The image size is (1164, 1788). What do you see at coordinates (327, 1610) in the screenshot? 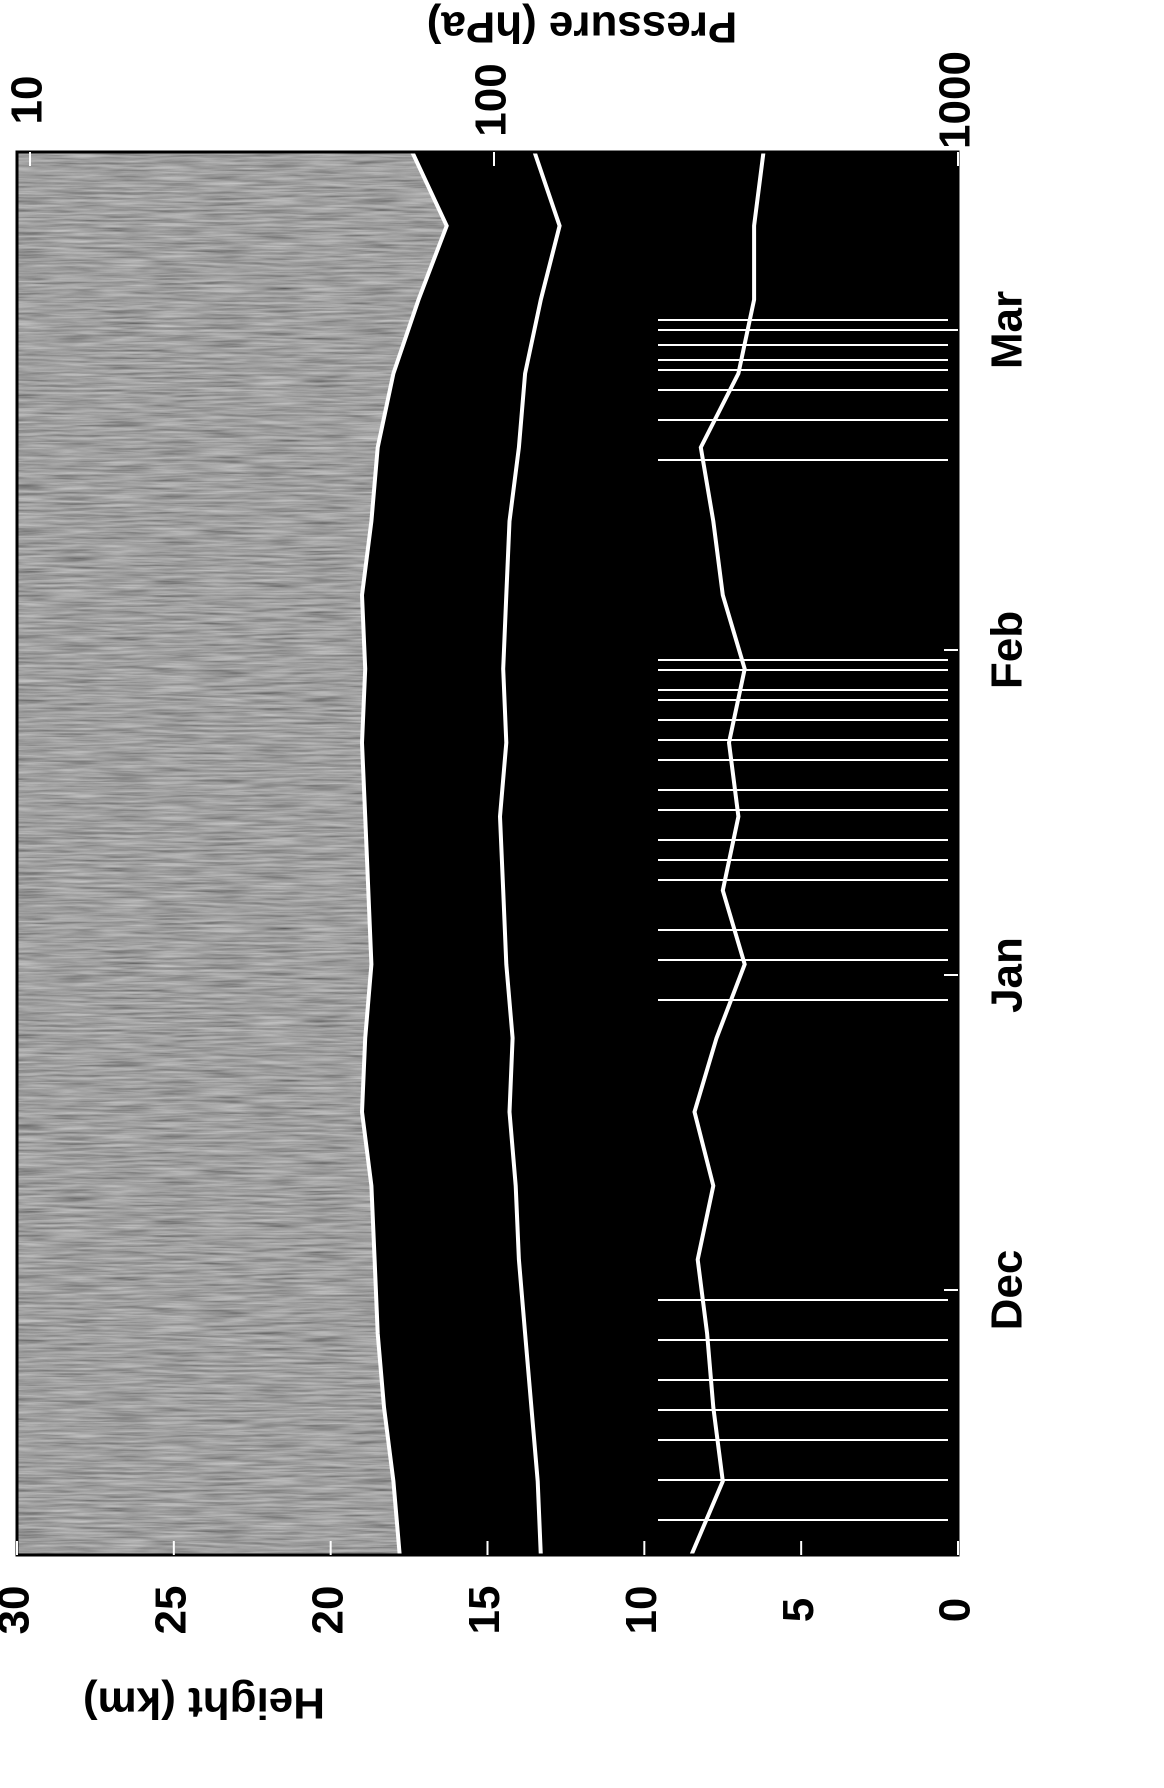
I see `y-tick-label: 20` at bounding box center [327, 1610].